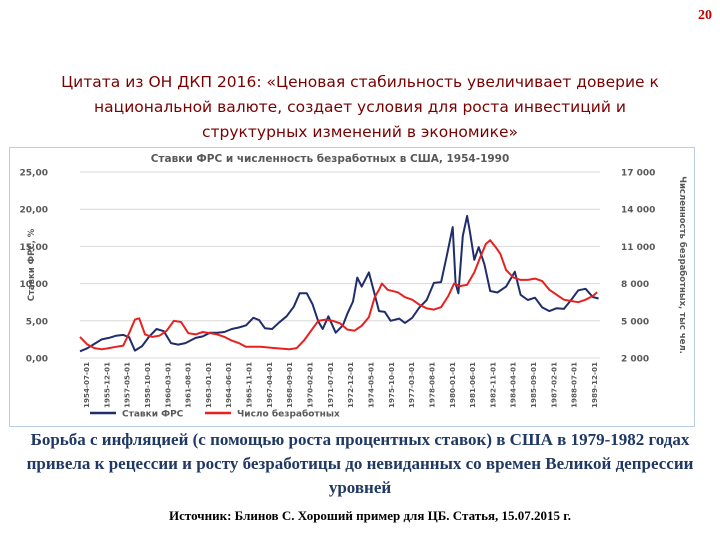 Image resolution: width=720 pixels, height=540 pixels. What do you see at coordinates (638, 248) in the screenshot?
I see `y2-tick-label: 11 000` at bounding box center [638, 248].